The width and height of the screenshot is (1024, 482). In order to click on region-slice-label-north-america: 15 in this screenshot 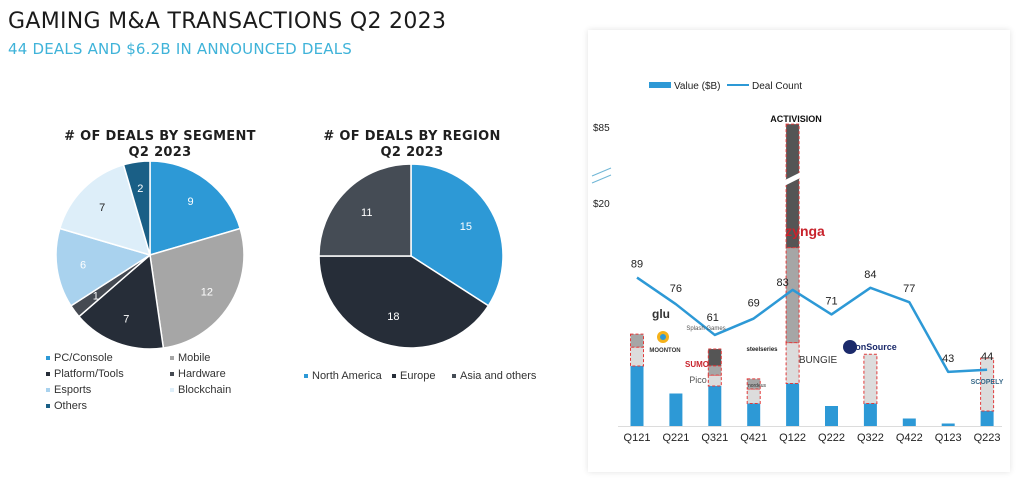, I will do `click(466, 227)`.